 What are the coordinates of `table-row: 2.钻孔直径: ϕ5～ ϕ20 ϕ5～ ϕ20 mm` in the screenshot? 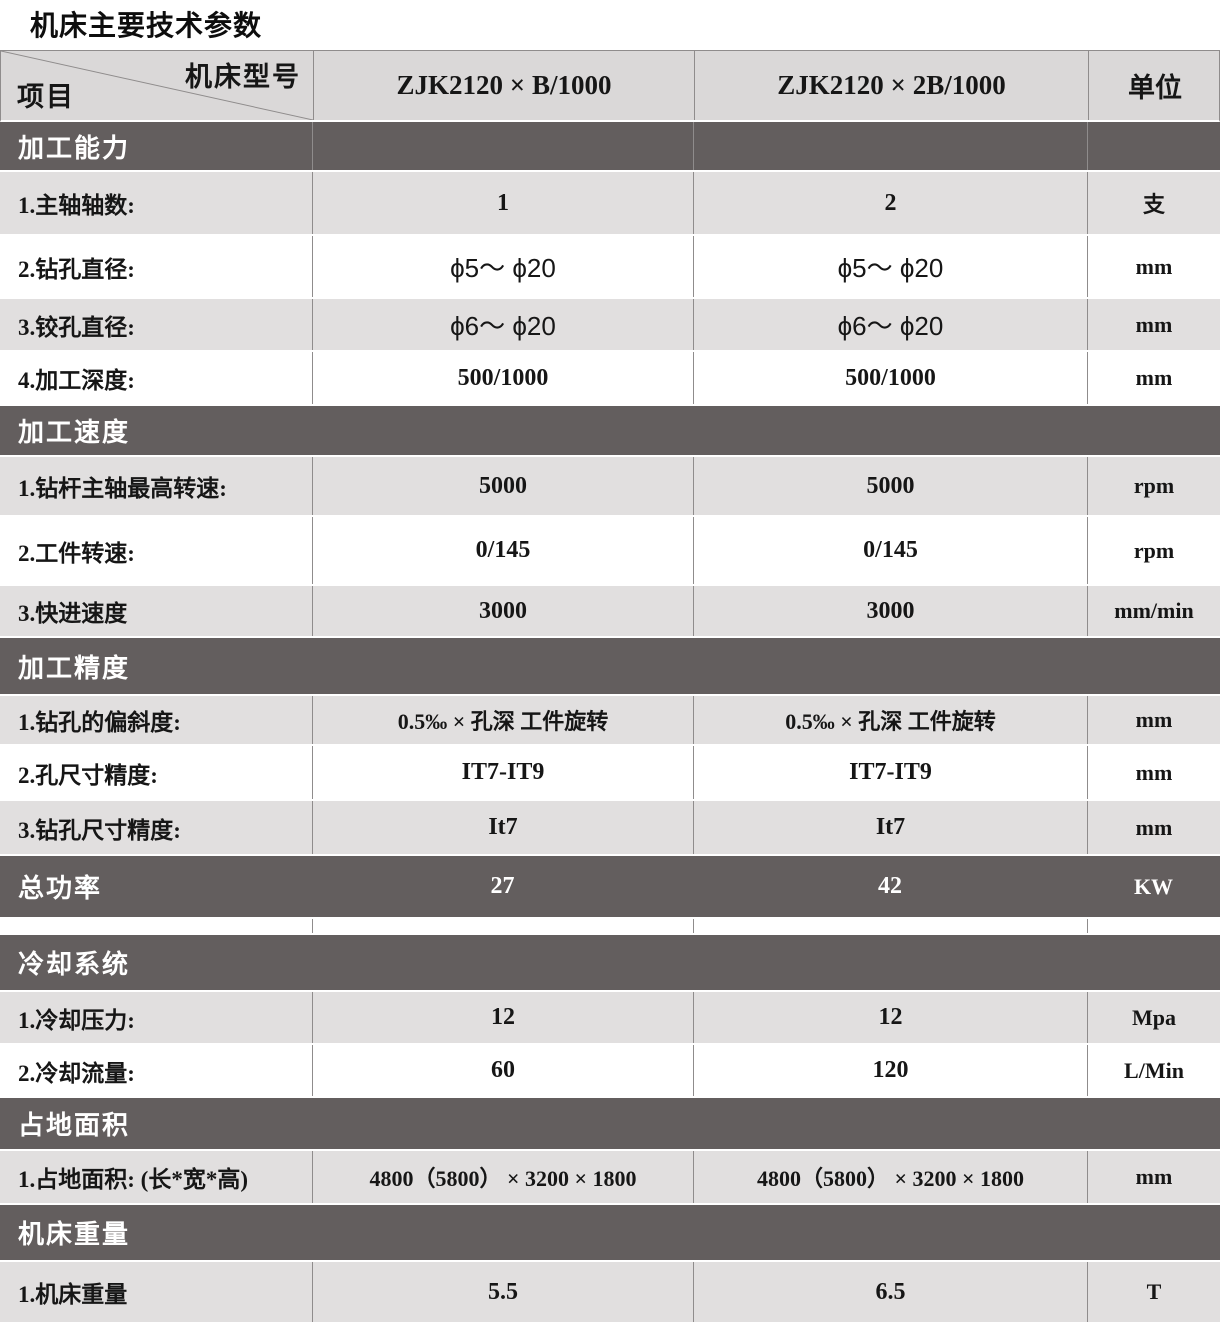 It's located at (610, 267).